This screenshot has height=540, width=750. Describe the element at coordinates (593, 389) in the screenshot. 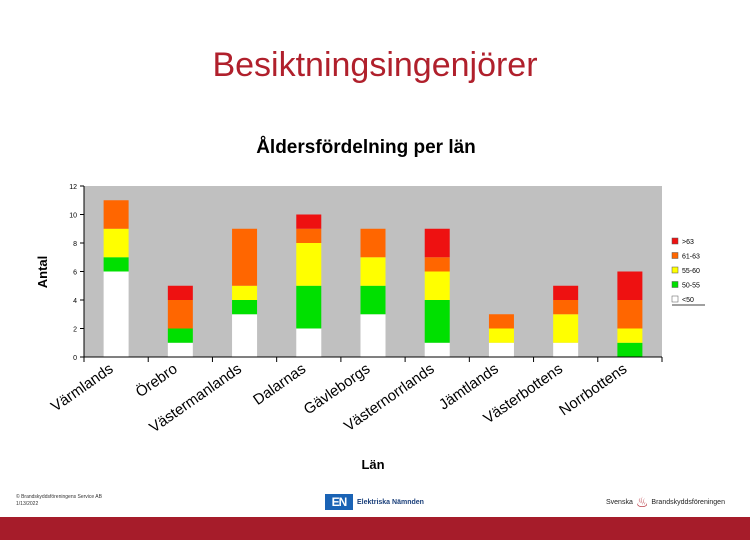

I see `x-tick-label: Norrbottens` at that location.